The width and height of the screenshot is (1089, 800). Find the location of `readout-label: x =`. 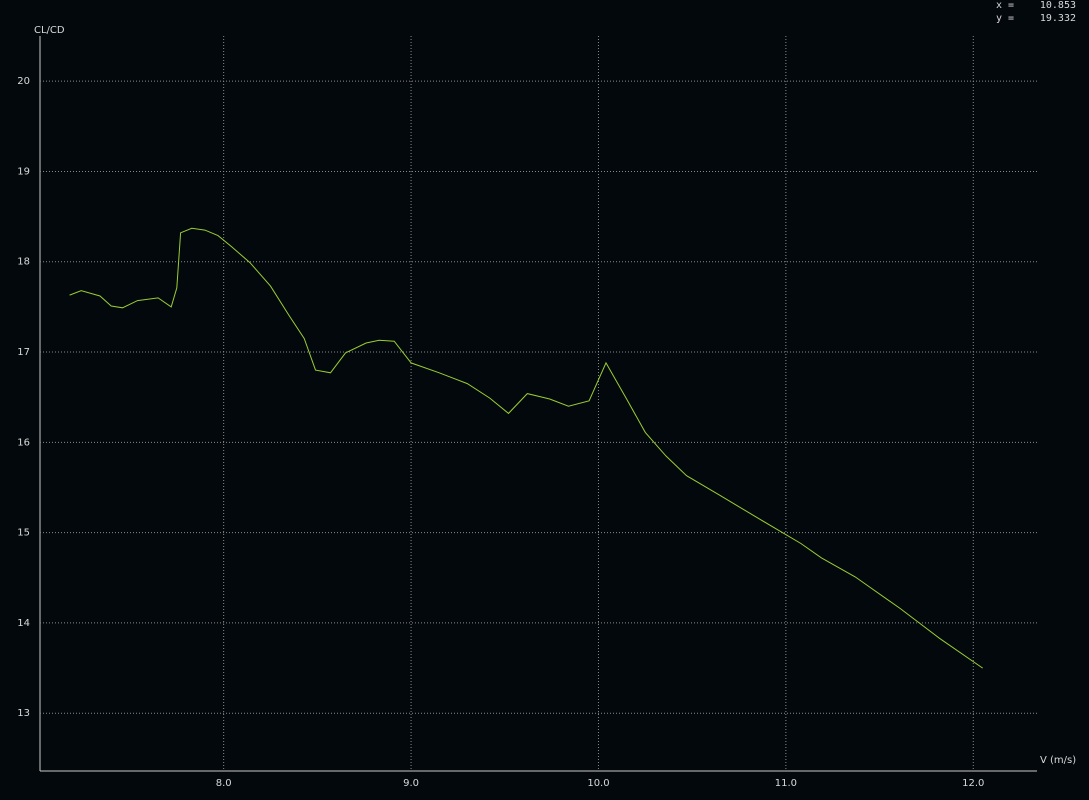

readout-label: x = is located at coordinates (1005, 5).